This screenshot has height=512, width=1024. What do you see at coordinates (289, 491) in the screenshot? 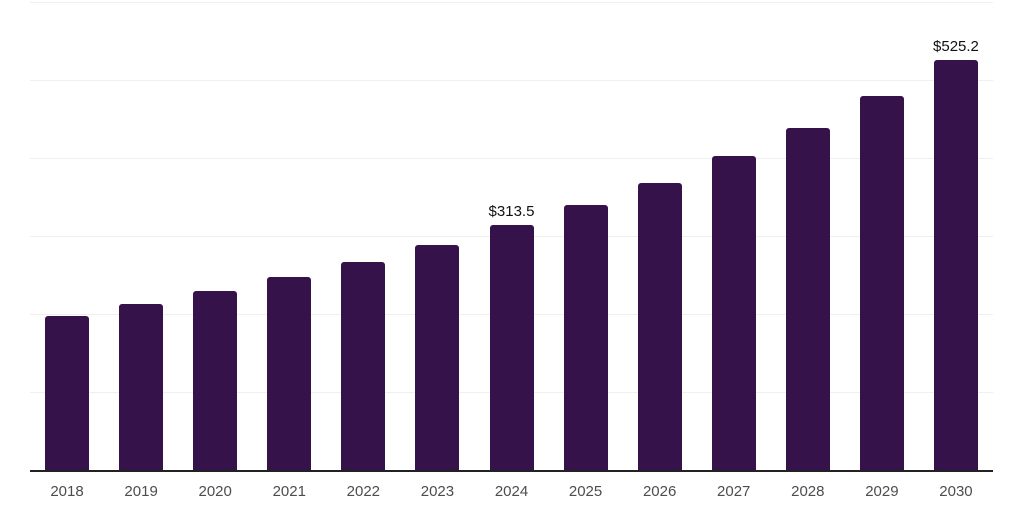
I see `x-tick-label-2021: 2021` at bounding box center [289, 491].